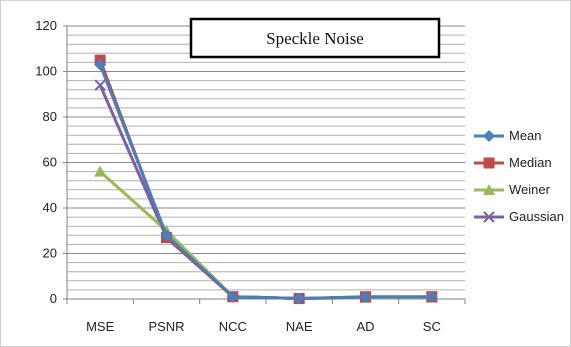  Describe the element at coordinates (166, 326) in the screenshot. I see `x-tick-label: PSNR` at that location.